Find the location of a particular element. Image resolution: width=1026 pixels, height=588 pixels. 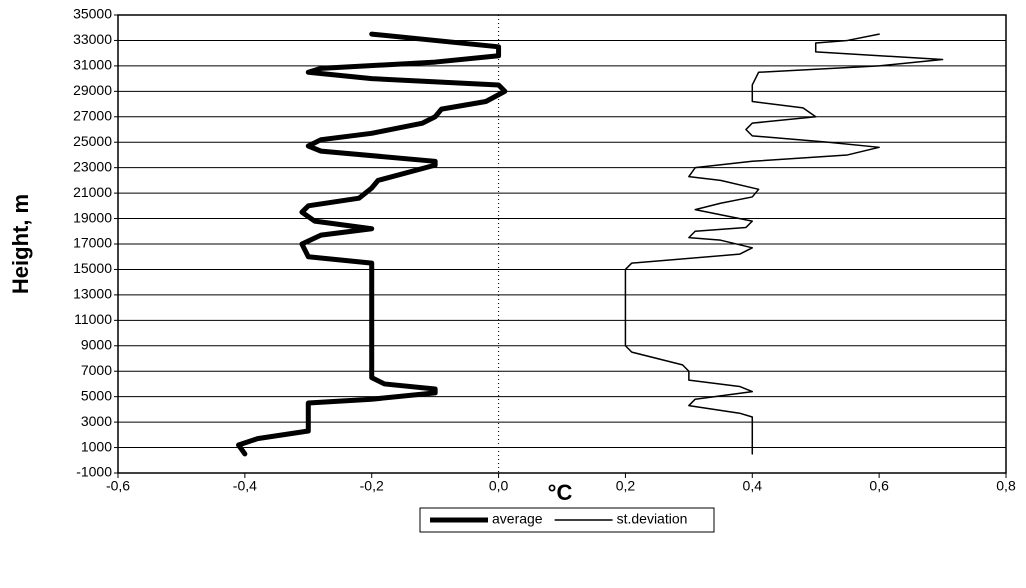

y-tick-label: -1000 is located at coordinates (94, 472).